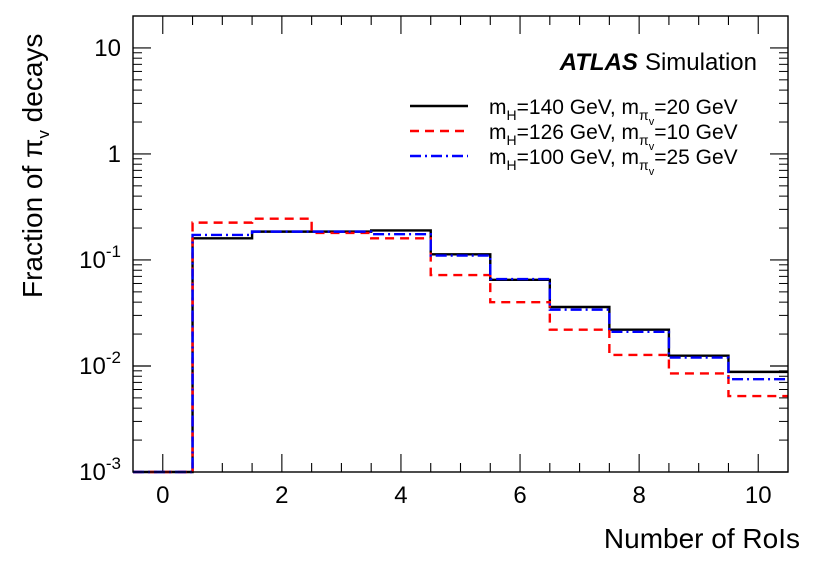 The image size is (830, 563). What do you see at coordinates (569, 107) in the screenshot?
I see `legend-text: =140 GeV,` at bounding box center [569, 107].